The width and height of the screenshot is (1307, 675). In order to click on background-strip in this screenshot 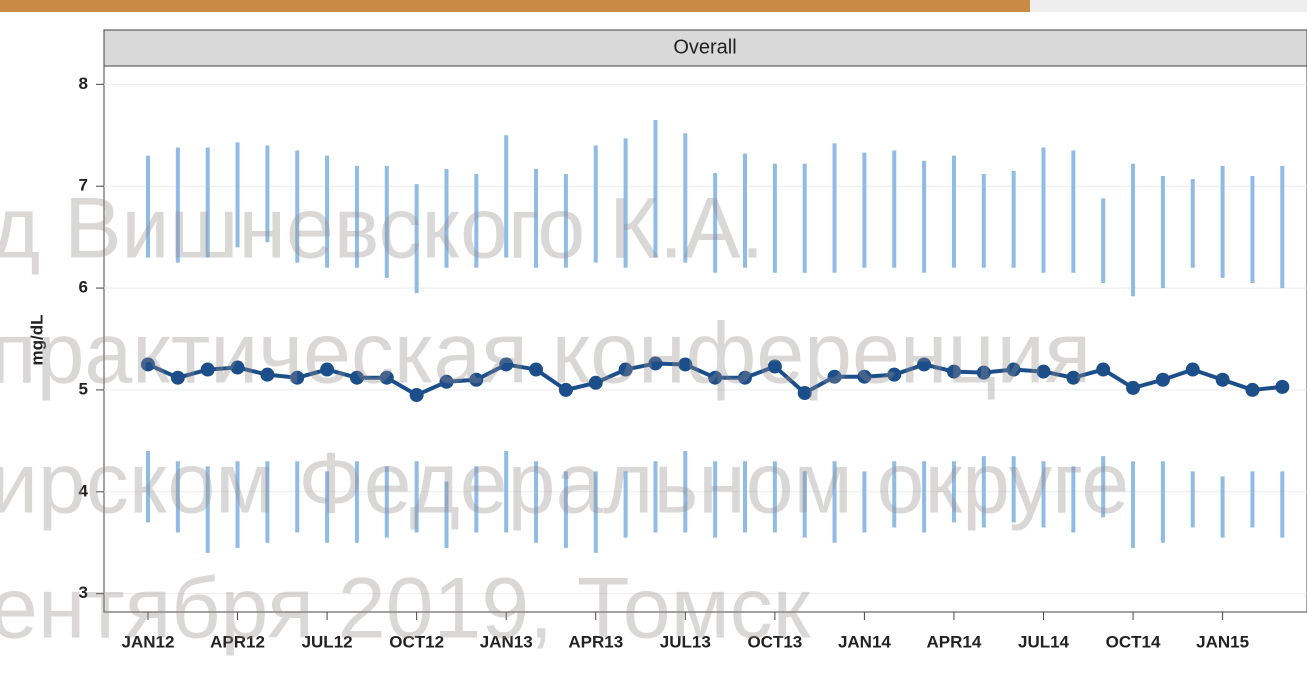, I will do `click(515, 6)`.